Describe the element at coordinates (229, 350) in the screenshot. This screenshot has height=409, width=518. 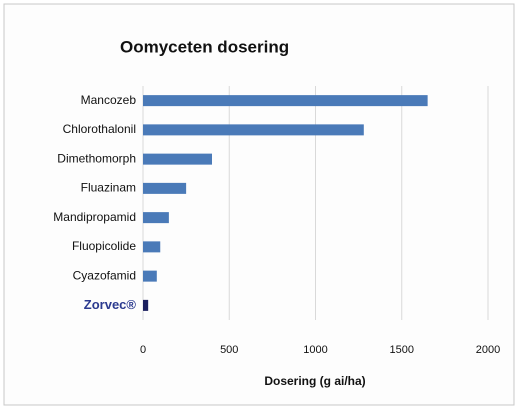
I see `x-tick-label: 500` at that location.